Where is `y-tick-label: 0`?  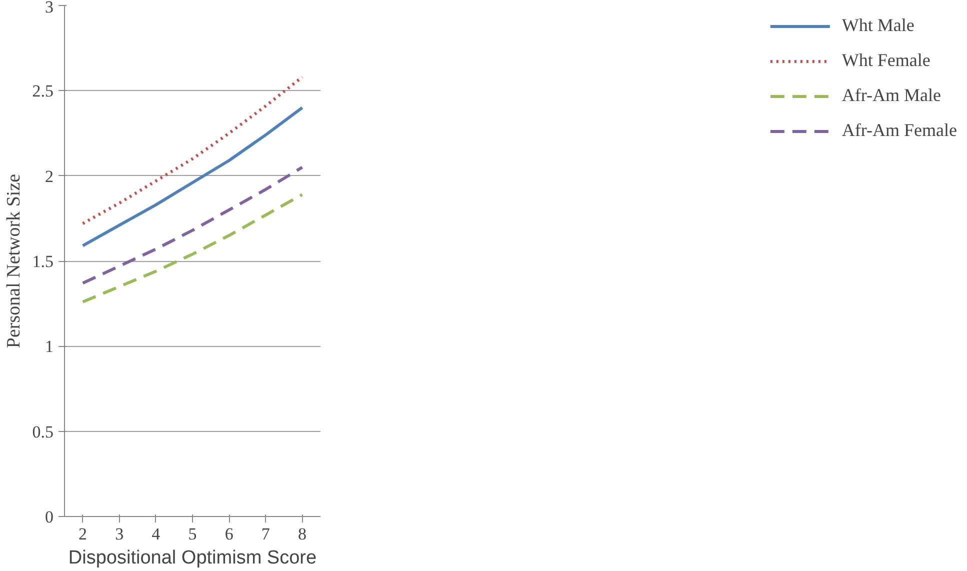 y-tick-label: 0 is located at coordinates (49, 517).